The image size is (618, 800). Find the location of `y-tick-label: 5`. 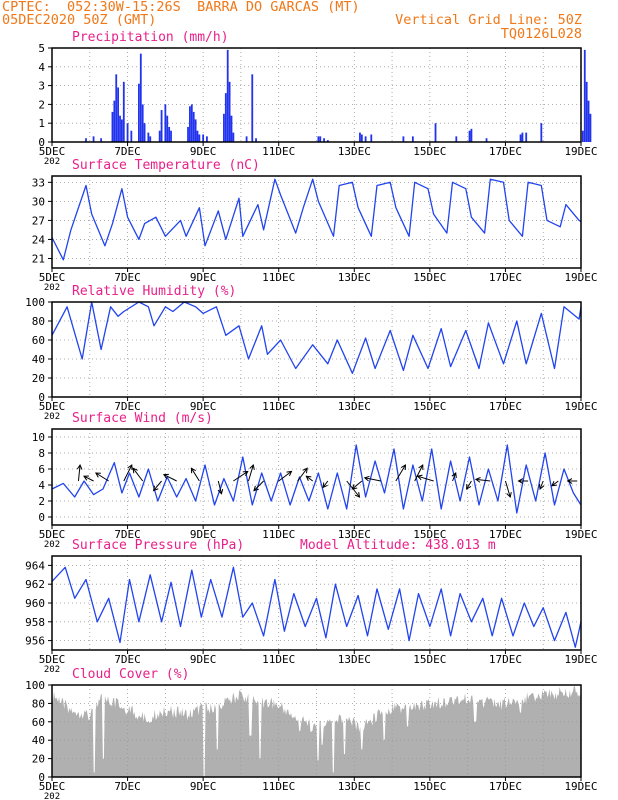

y-tick-label: 5 is located at coordinates (41, 48).